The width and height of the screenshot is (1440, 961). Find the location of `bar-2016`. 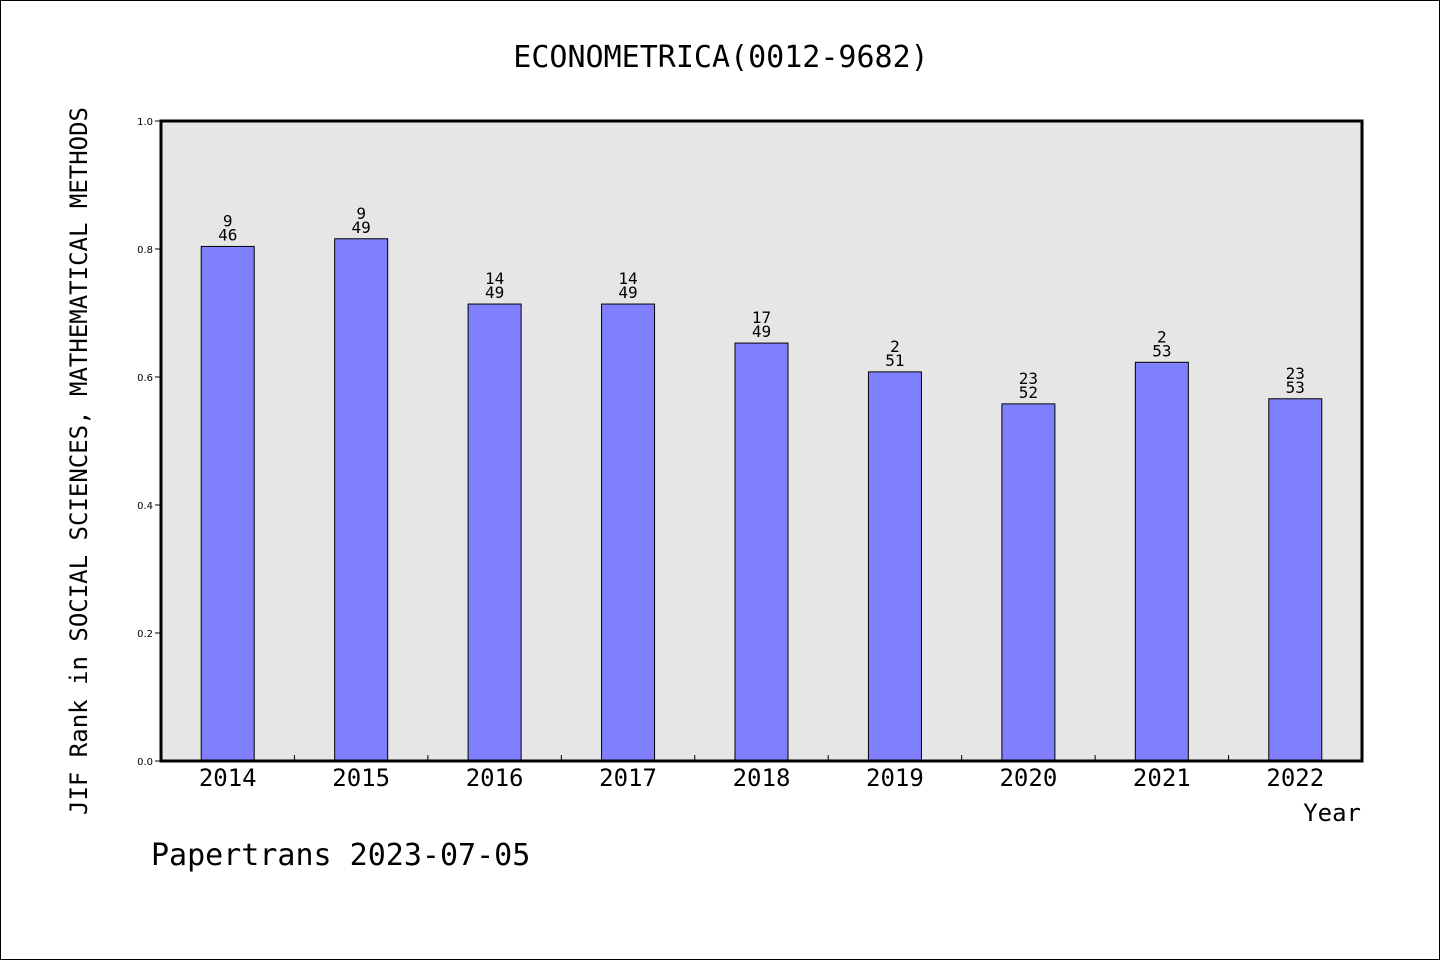

bar-2016 is located at coordinates (494, 532).